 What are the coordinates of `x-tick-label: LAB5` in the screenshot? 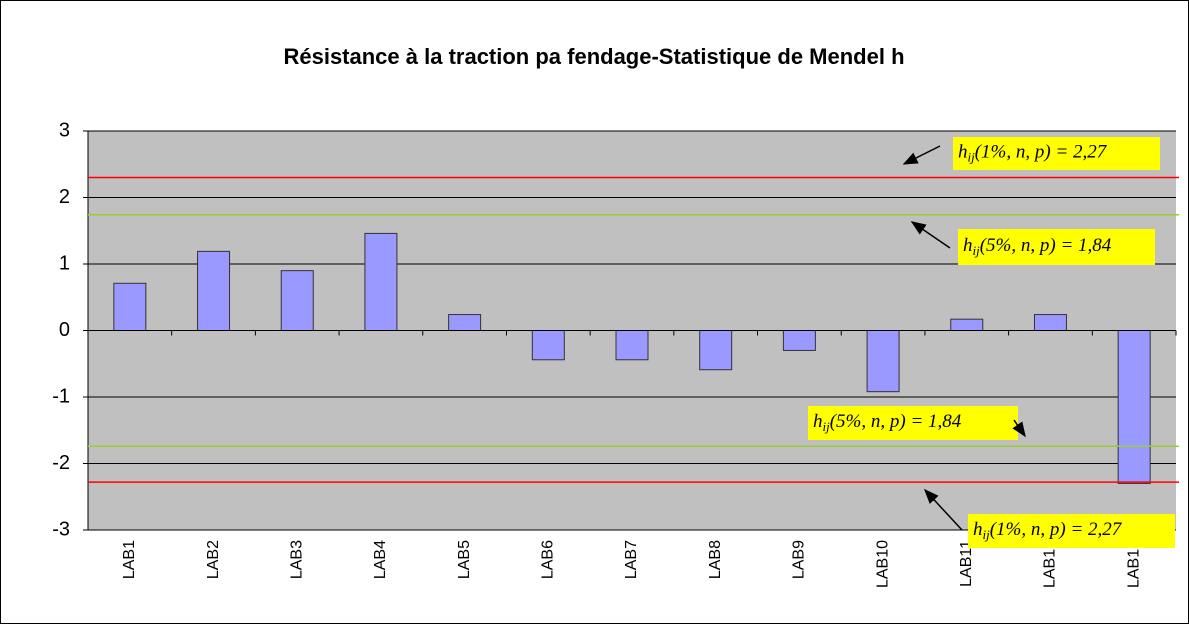 It's located at (464, 559).